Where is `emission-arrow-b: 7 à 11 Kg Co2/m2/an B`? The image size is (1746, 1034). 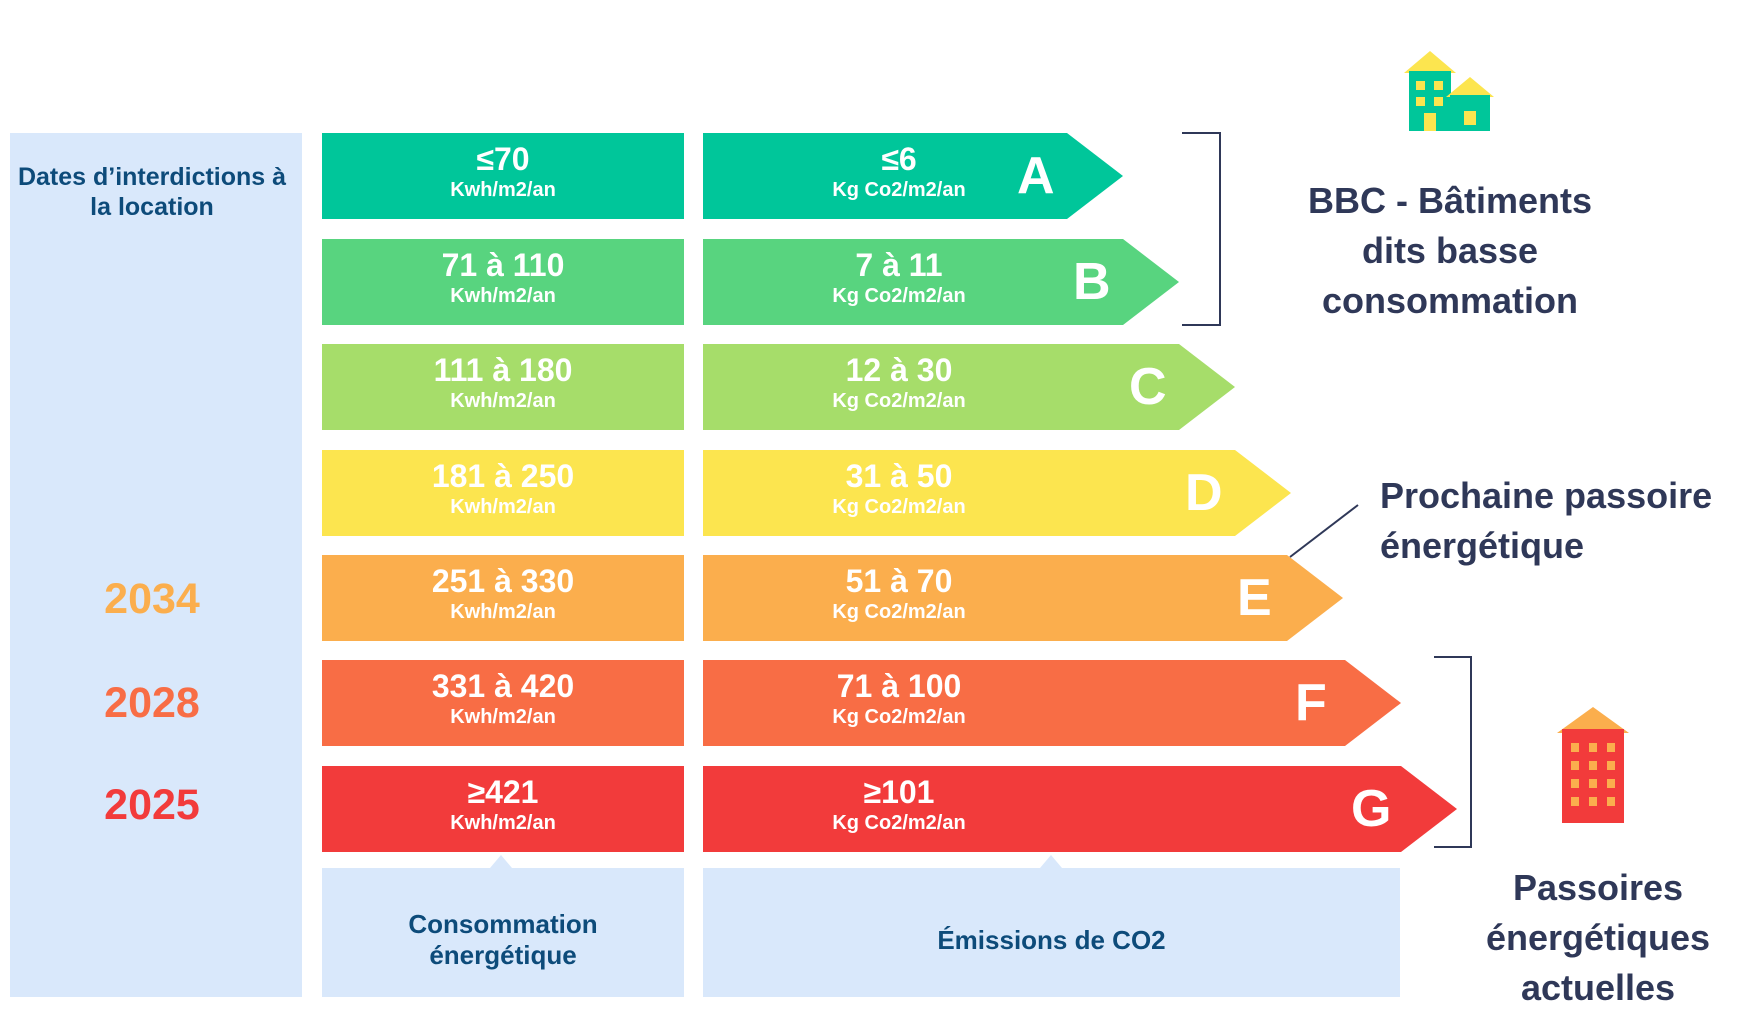 emission-arrow-b: 7 à 11 Kg Co2/m2/an B is located at coordinates (941, 282).